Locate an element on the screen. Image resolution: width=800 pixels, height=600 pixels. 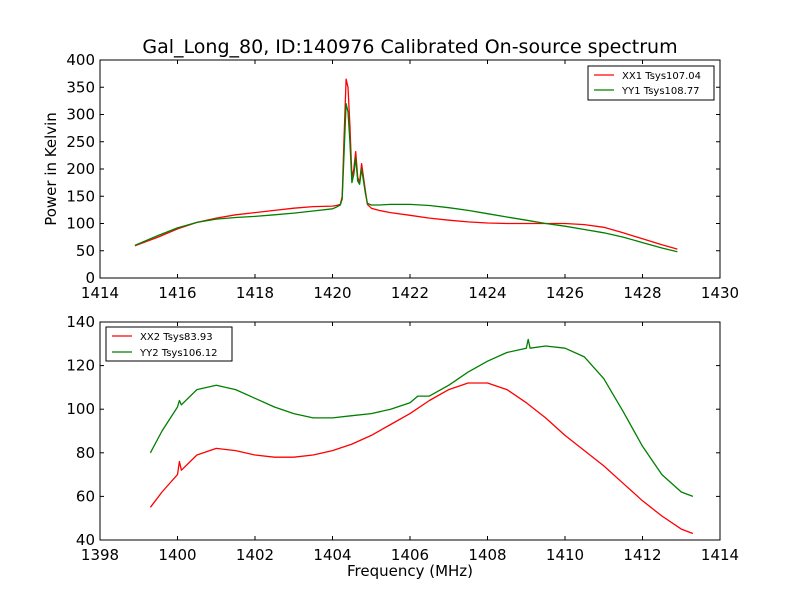
top-xtick-label: 1422 is located at coordinates (410, 293).